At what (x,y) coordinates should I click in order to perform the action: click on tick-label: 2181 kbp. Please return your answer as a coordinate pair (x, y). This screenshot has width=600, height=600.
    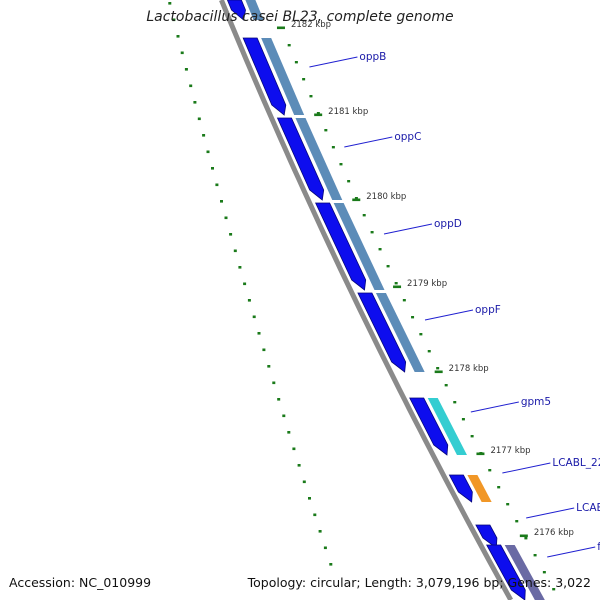
    Looking at the image, I should click on (348, 112).